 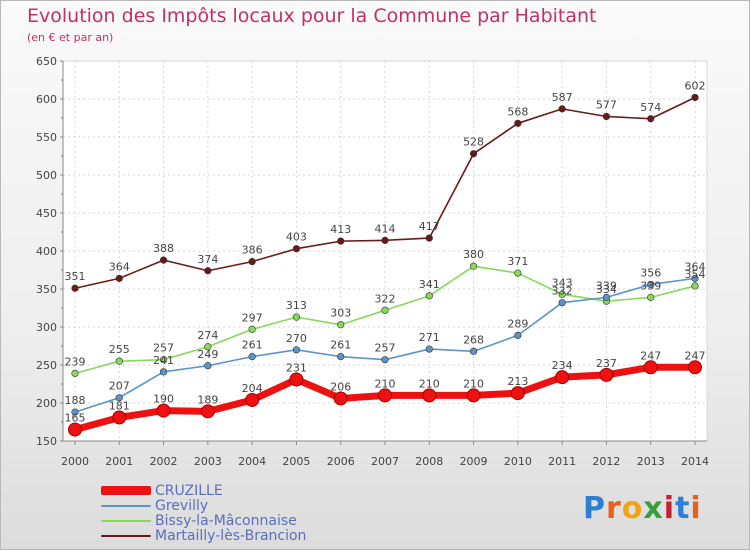 What do you see at coordinates (669, 508) in the screenshot?
I see `logo-letter: i` at bounding box center [669, 508].